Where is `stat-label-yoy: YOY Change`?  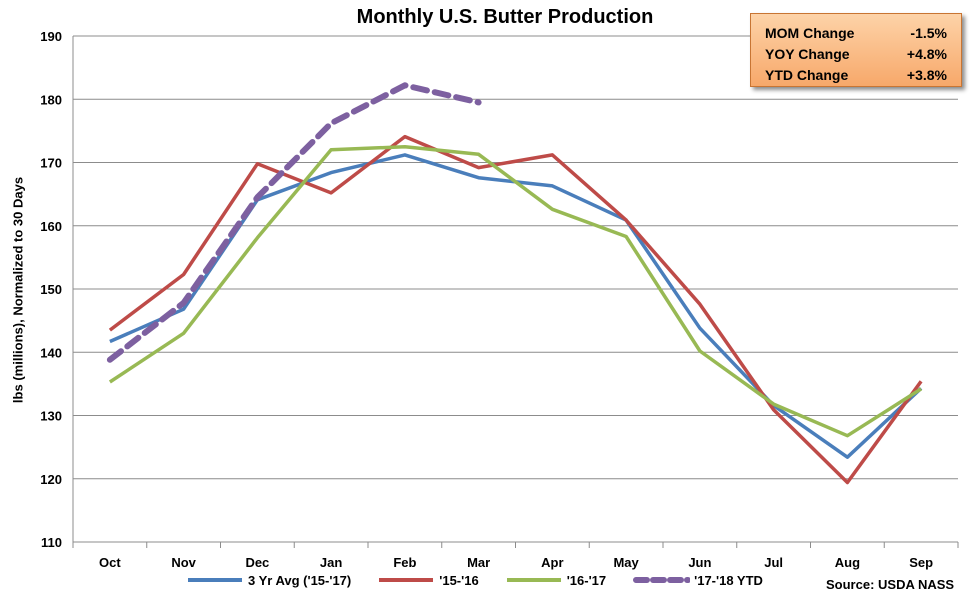 stat-label-yoy: YOY Change is located at coordinates (807, 54).